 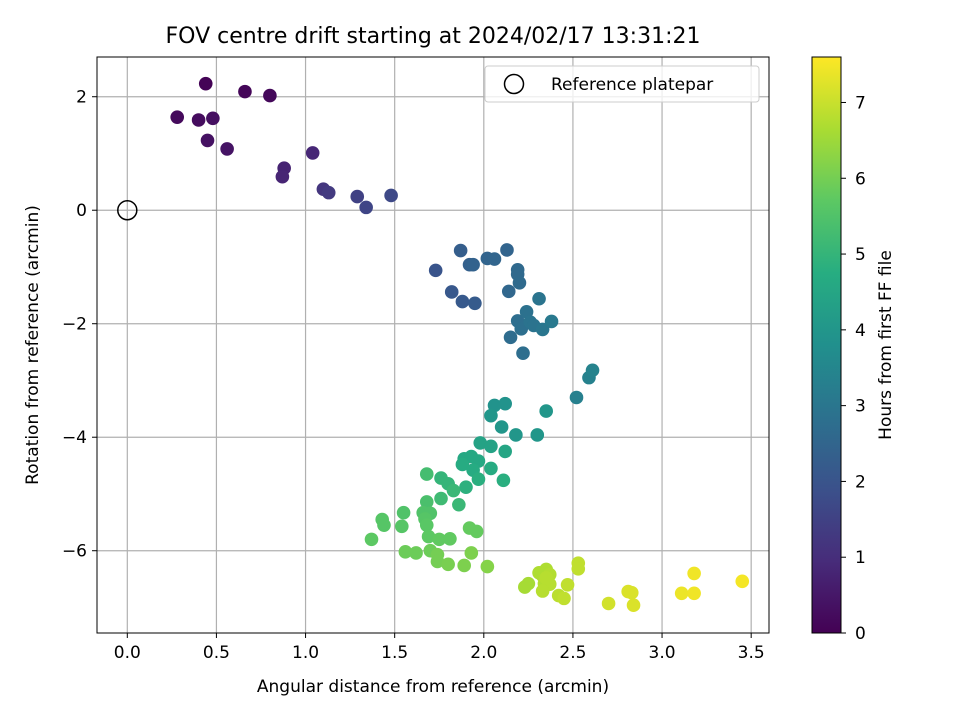 I want to click on y-tick-label: −6, so click(x=74, y=552).